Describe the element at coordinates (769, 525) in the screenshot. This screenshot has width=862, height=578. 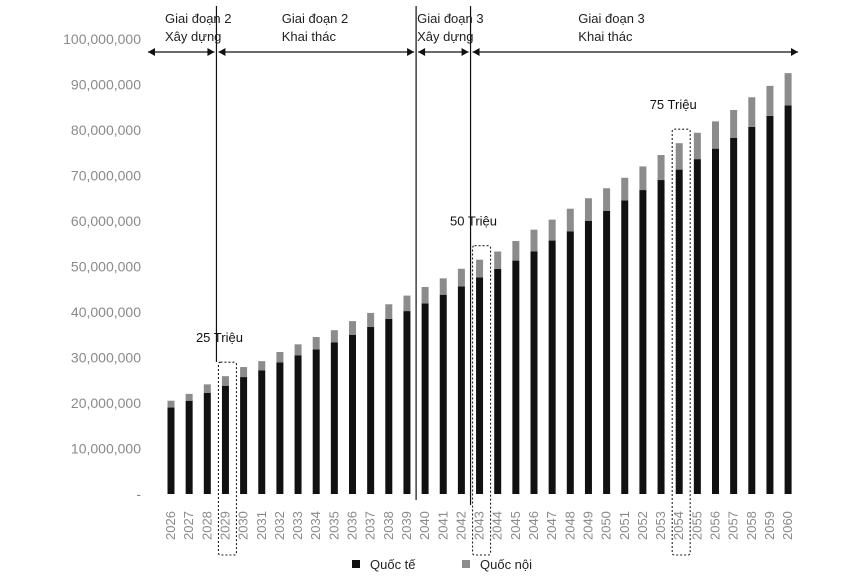
I see `x-tick-label: 2059` at that location.